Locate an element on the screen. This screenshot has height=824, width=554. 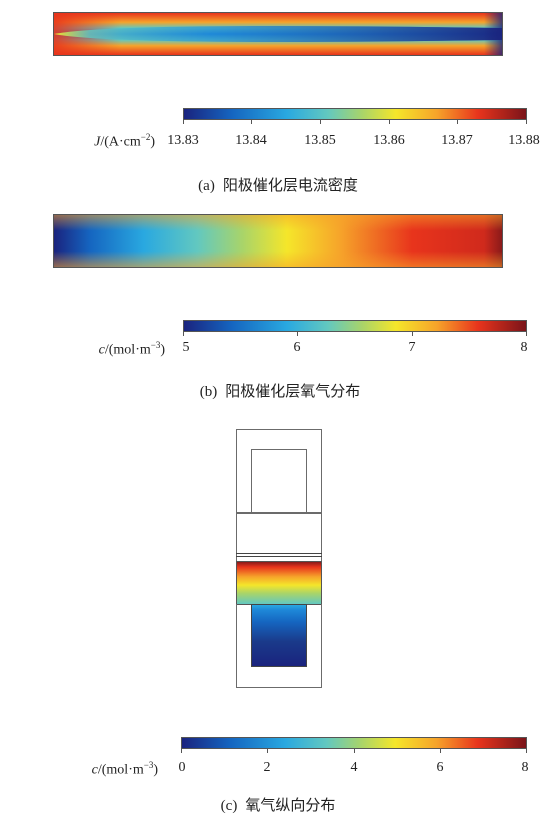
colorbar-b-tick-label: 8 is located at coordinates (524, 347).